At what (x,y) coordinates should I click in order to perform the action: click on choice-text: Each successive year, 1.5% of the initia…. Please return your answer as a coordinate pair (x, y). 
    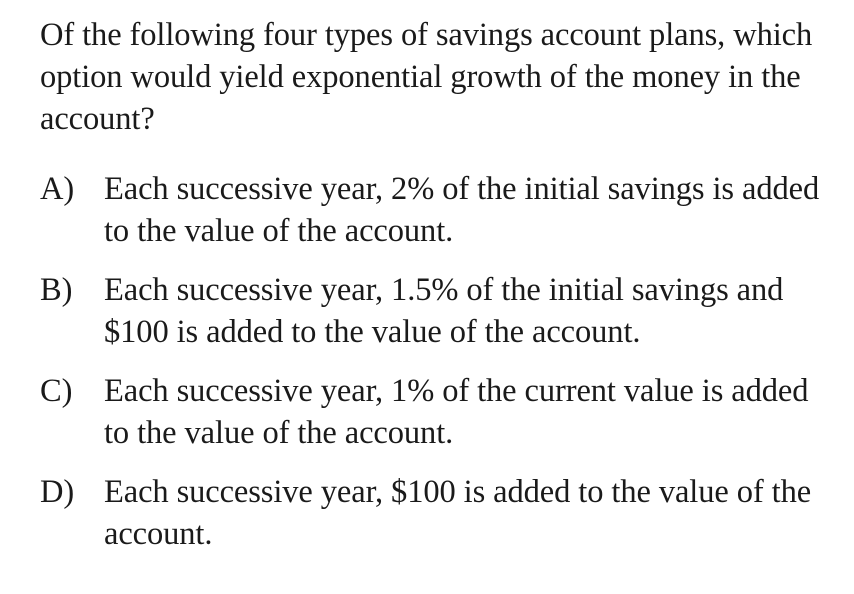
    Looking at the image, I should click on (444, 311).